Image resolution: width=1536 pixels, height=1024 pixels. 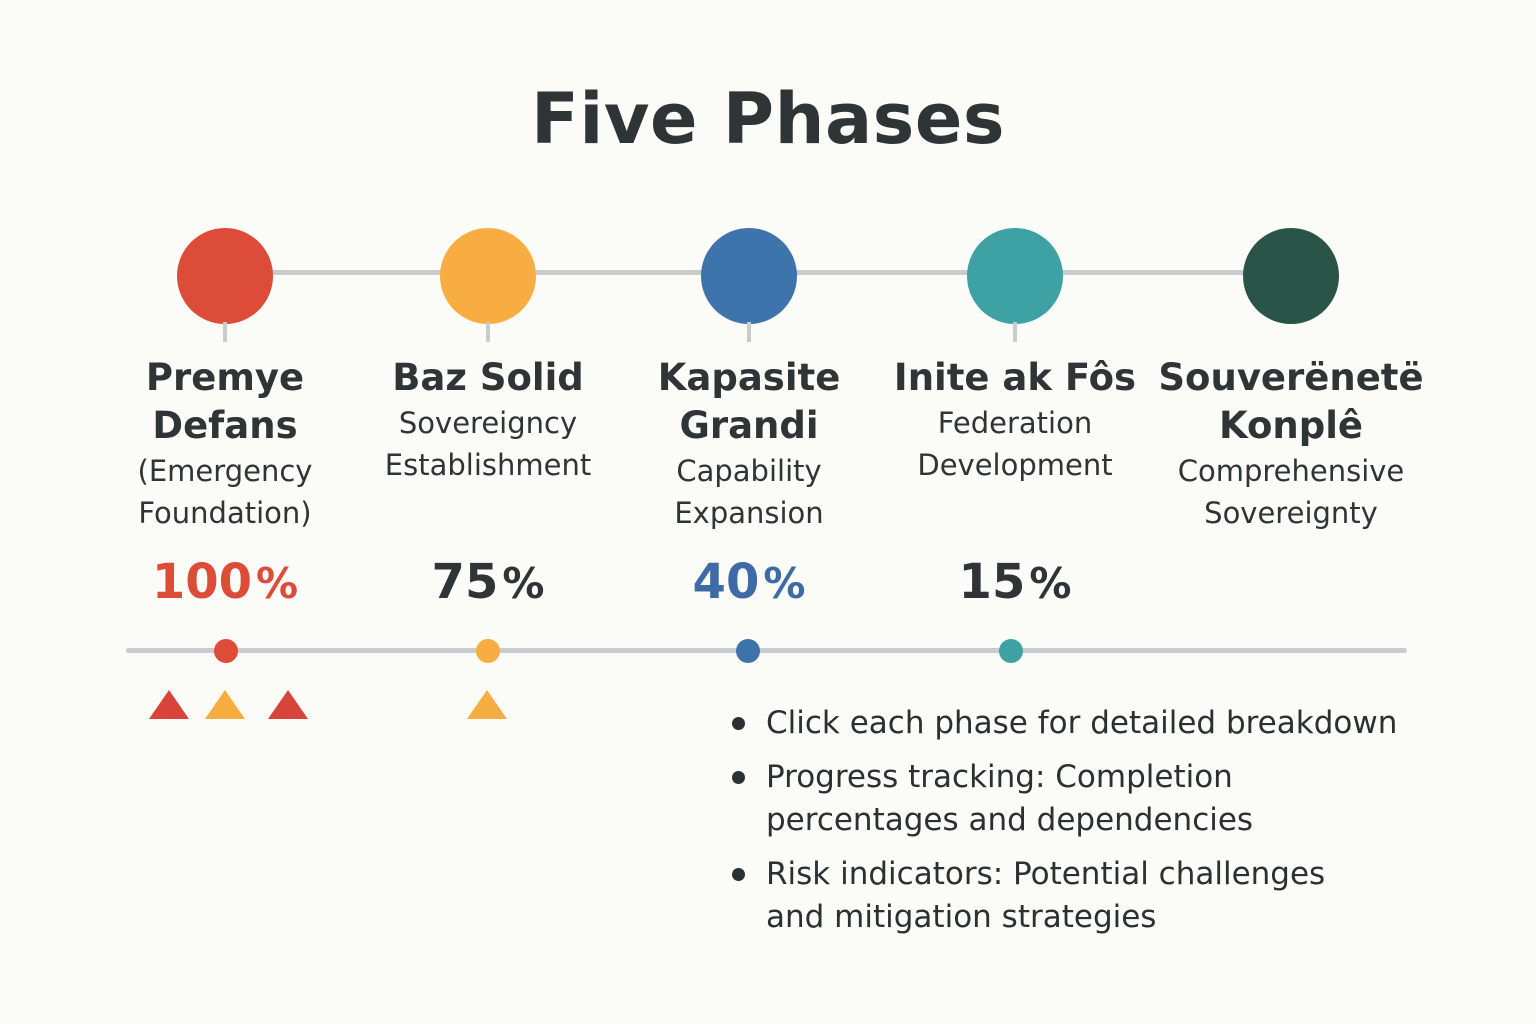 I want to click on phase-3-percent: 40%, so click(x=749, y=582).